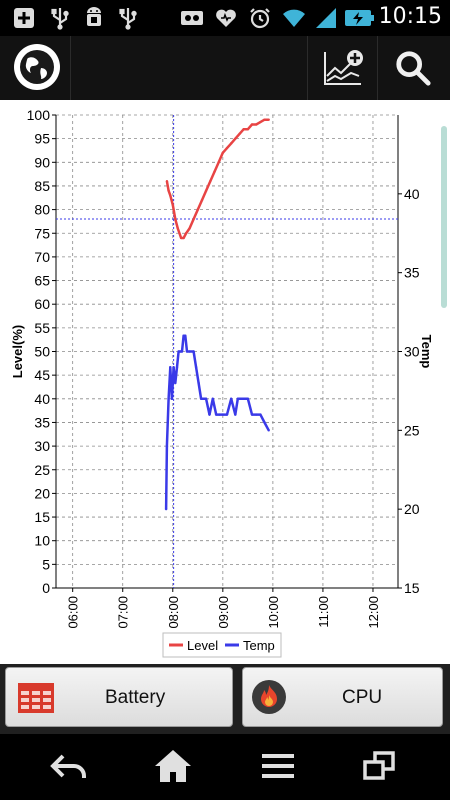 This screenshot has width=450, height=800. I want to click on alarm-icon, so click(260, 18).